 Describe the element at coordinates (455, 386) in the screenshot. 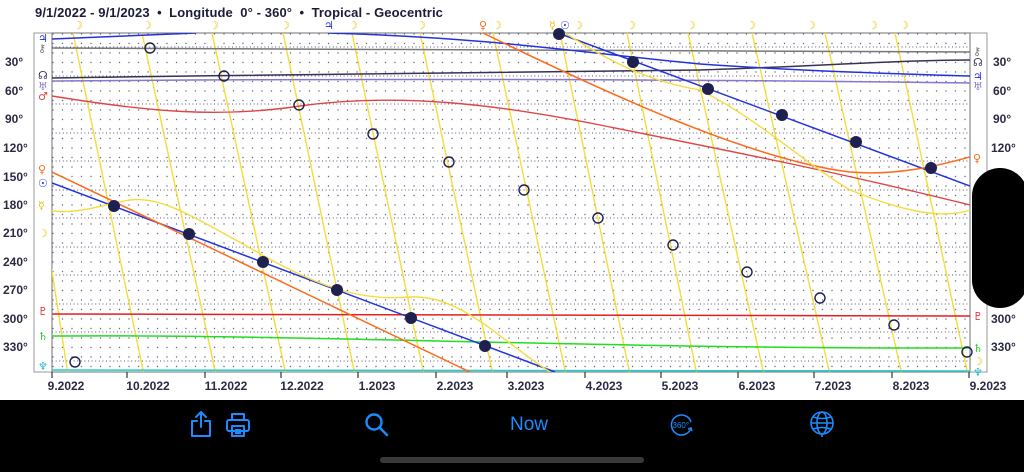

I see `x-label-2-2023: 2.2023` at that location.